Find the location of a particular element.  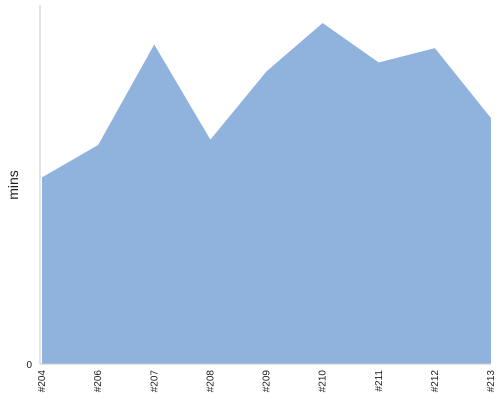

x-tick-label: #212 is located at coordinates (435, 381).